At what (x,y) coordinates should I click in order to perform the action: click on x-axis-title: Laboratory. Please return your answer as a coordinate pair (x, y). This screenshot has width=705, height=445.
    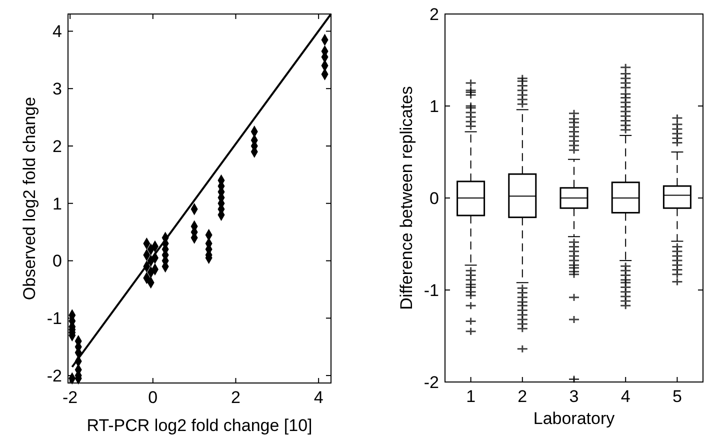
    Looking at the image, I should click on (574, 418).